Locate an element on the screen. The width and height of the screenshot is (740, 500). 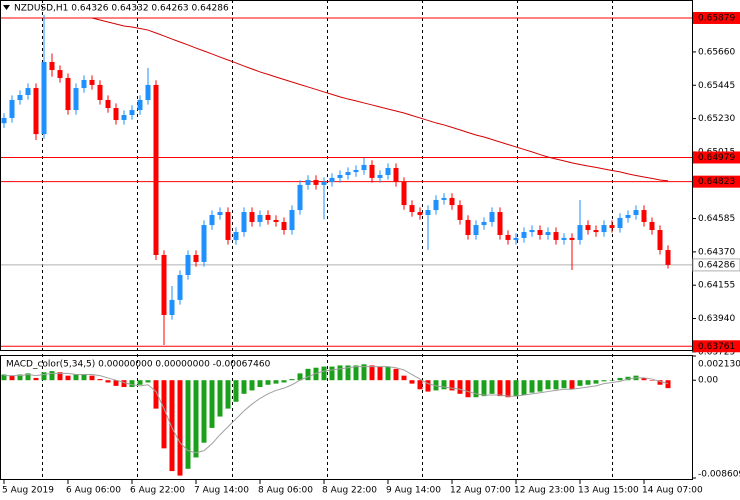
x-tick-label: 6 Aug 22:00 is located at coordinates (157, 491).